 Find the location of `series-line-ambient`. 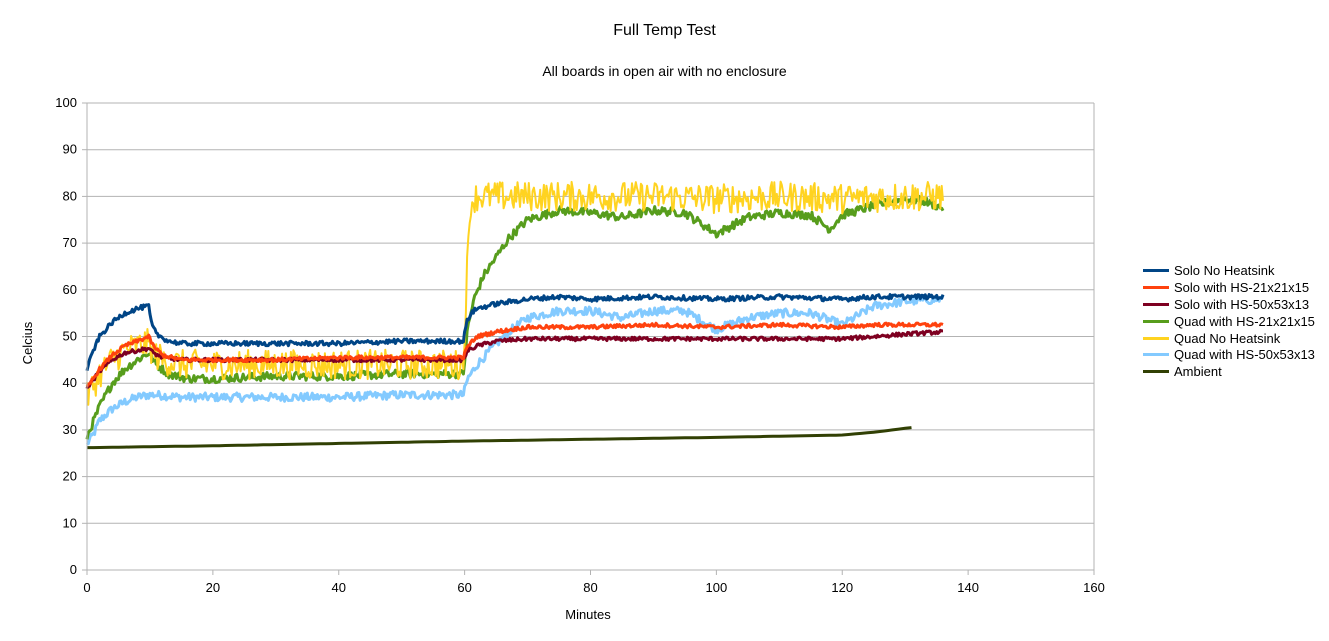

series-line-ambient is located at coordinates (499, 438).